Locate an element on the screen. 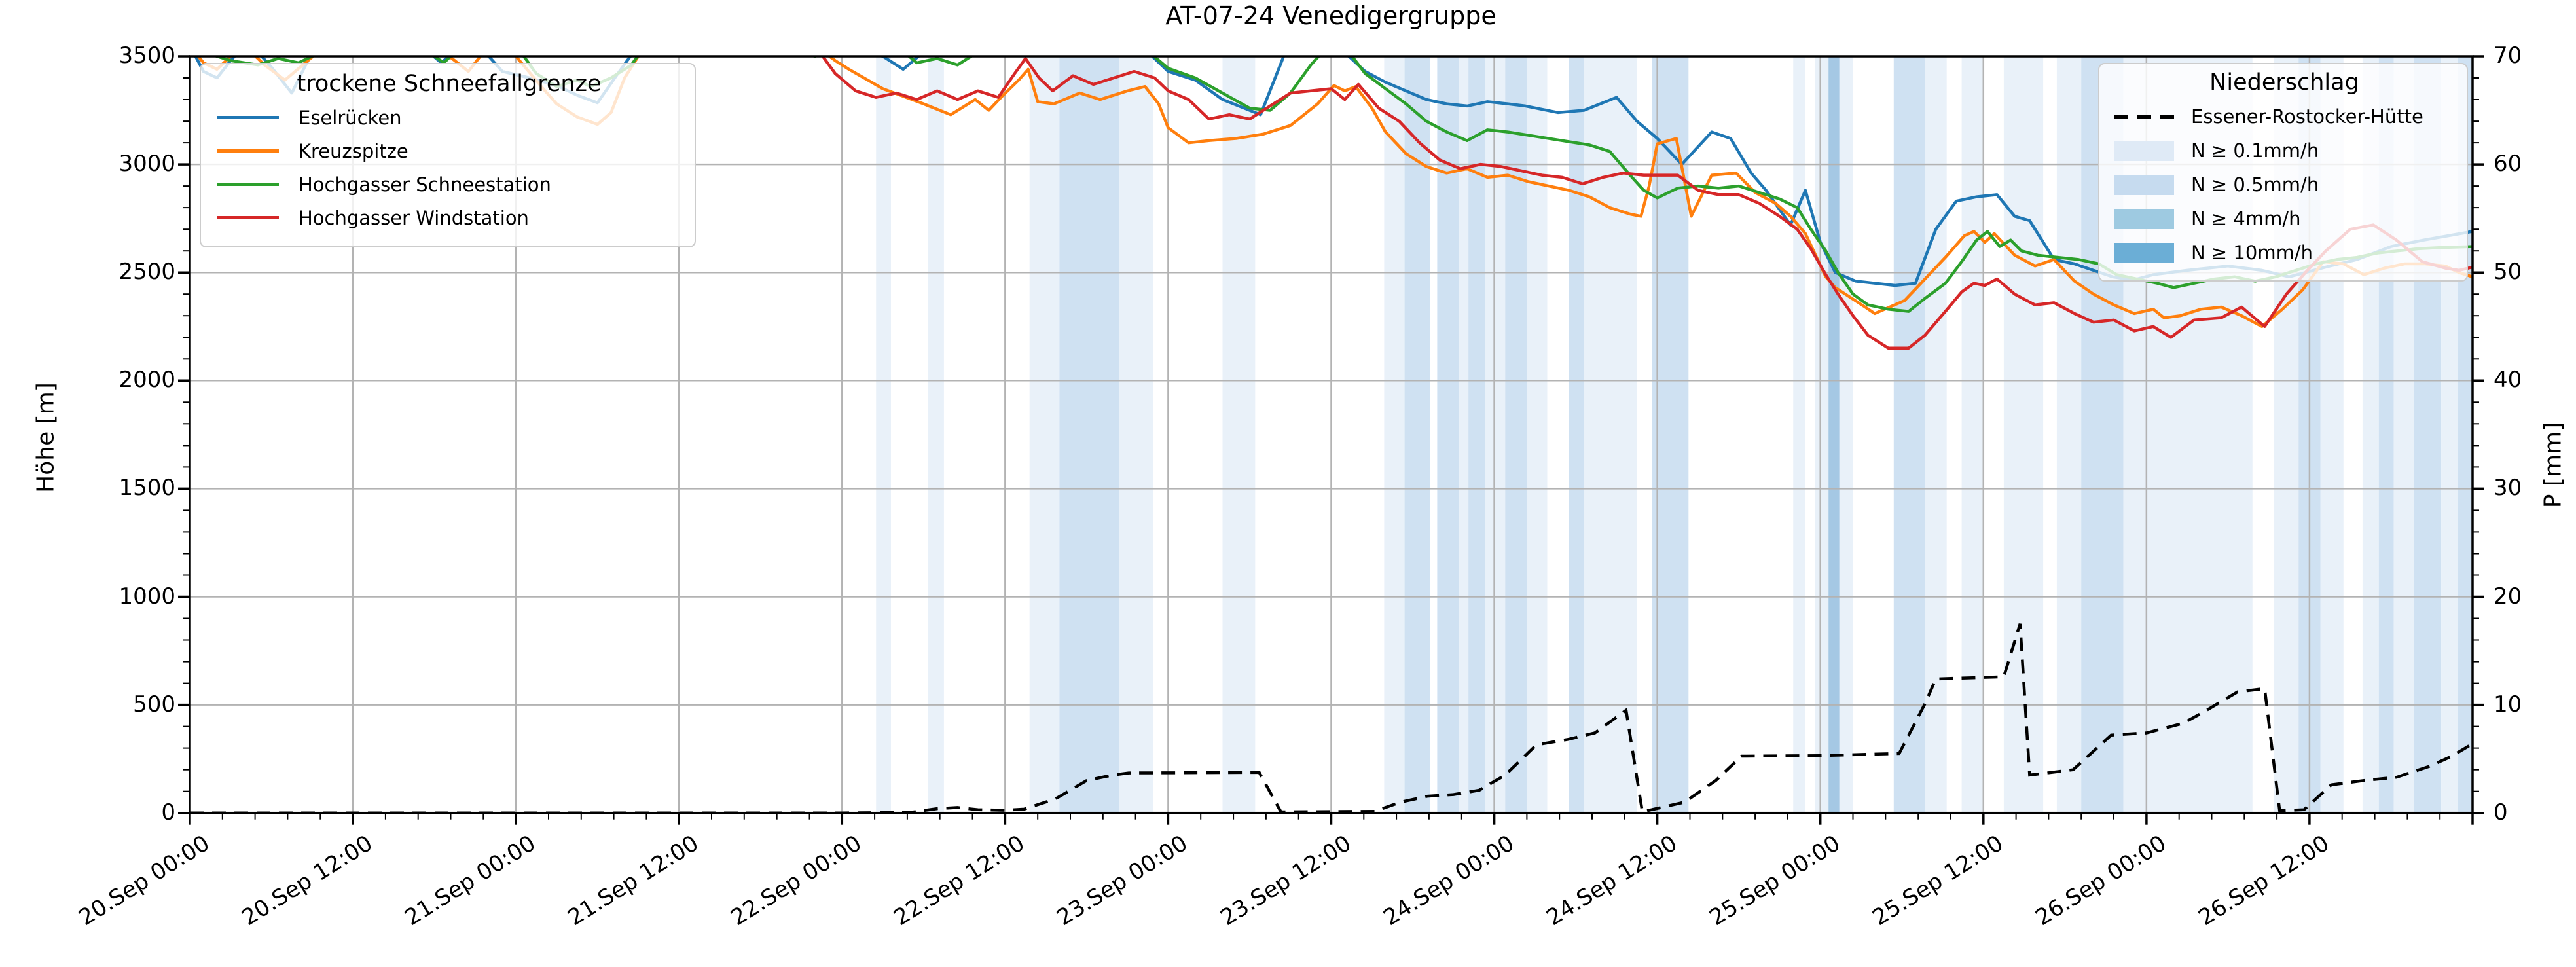 The height and width of the screenshot is (967, 2576). y-tick-label-right: 70 is located at coordinates (2508, 56).